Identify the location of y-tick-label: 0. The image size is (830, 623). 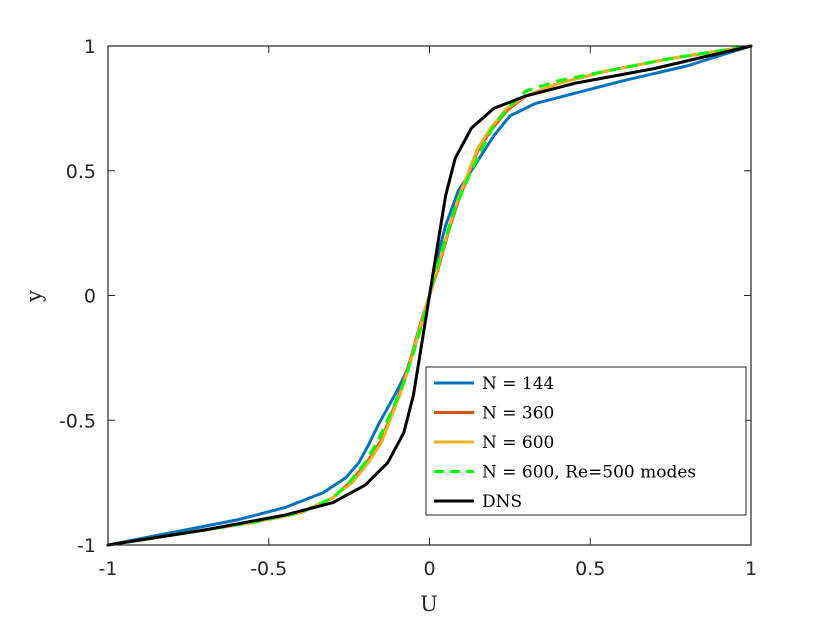
(90, 297).